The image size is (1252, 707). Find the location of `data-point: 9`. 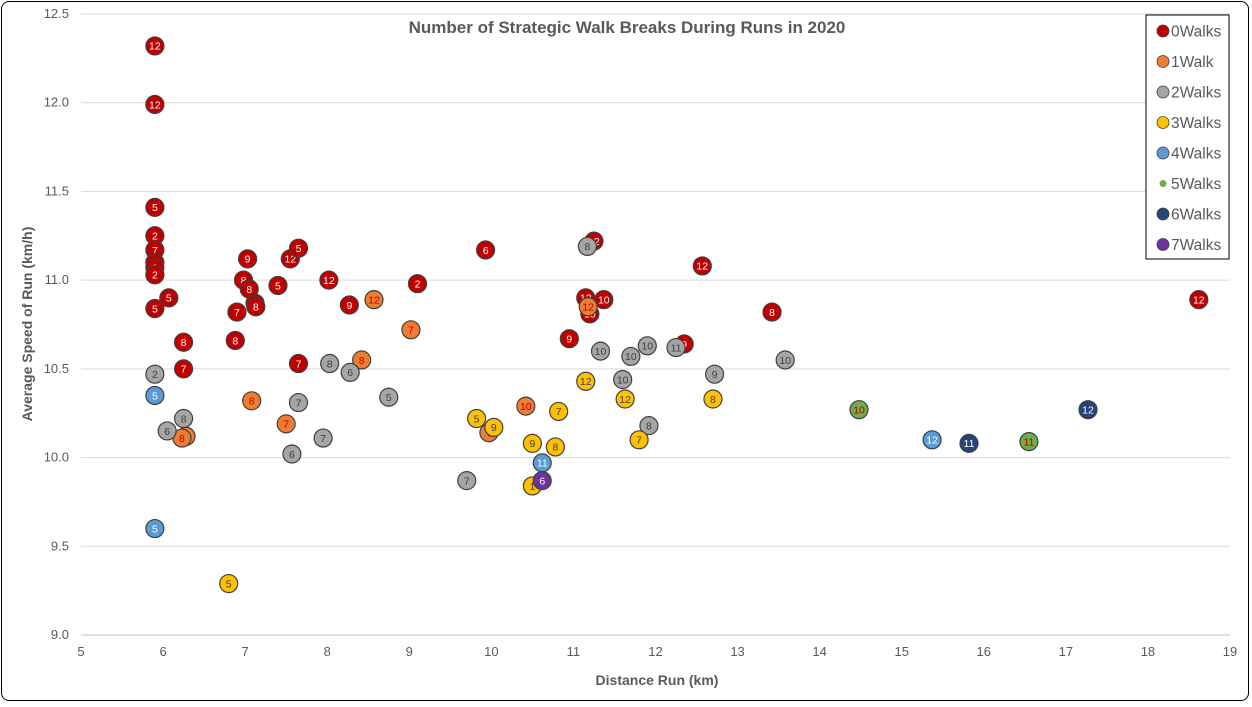

data-point: 9 is located at coordinates (494, 427).